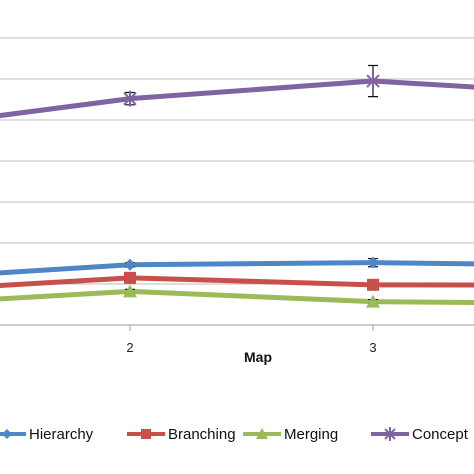 The height and width of the screenshot is (474, 474). I want to click on legend: Hierarchy Branching Merging Concept, so click(234, 434).